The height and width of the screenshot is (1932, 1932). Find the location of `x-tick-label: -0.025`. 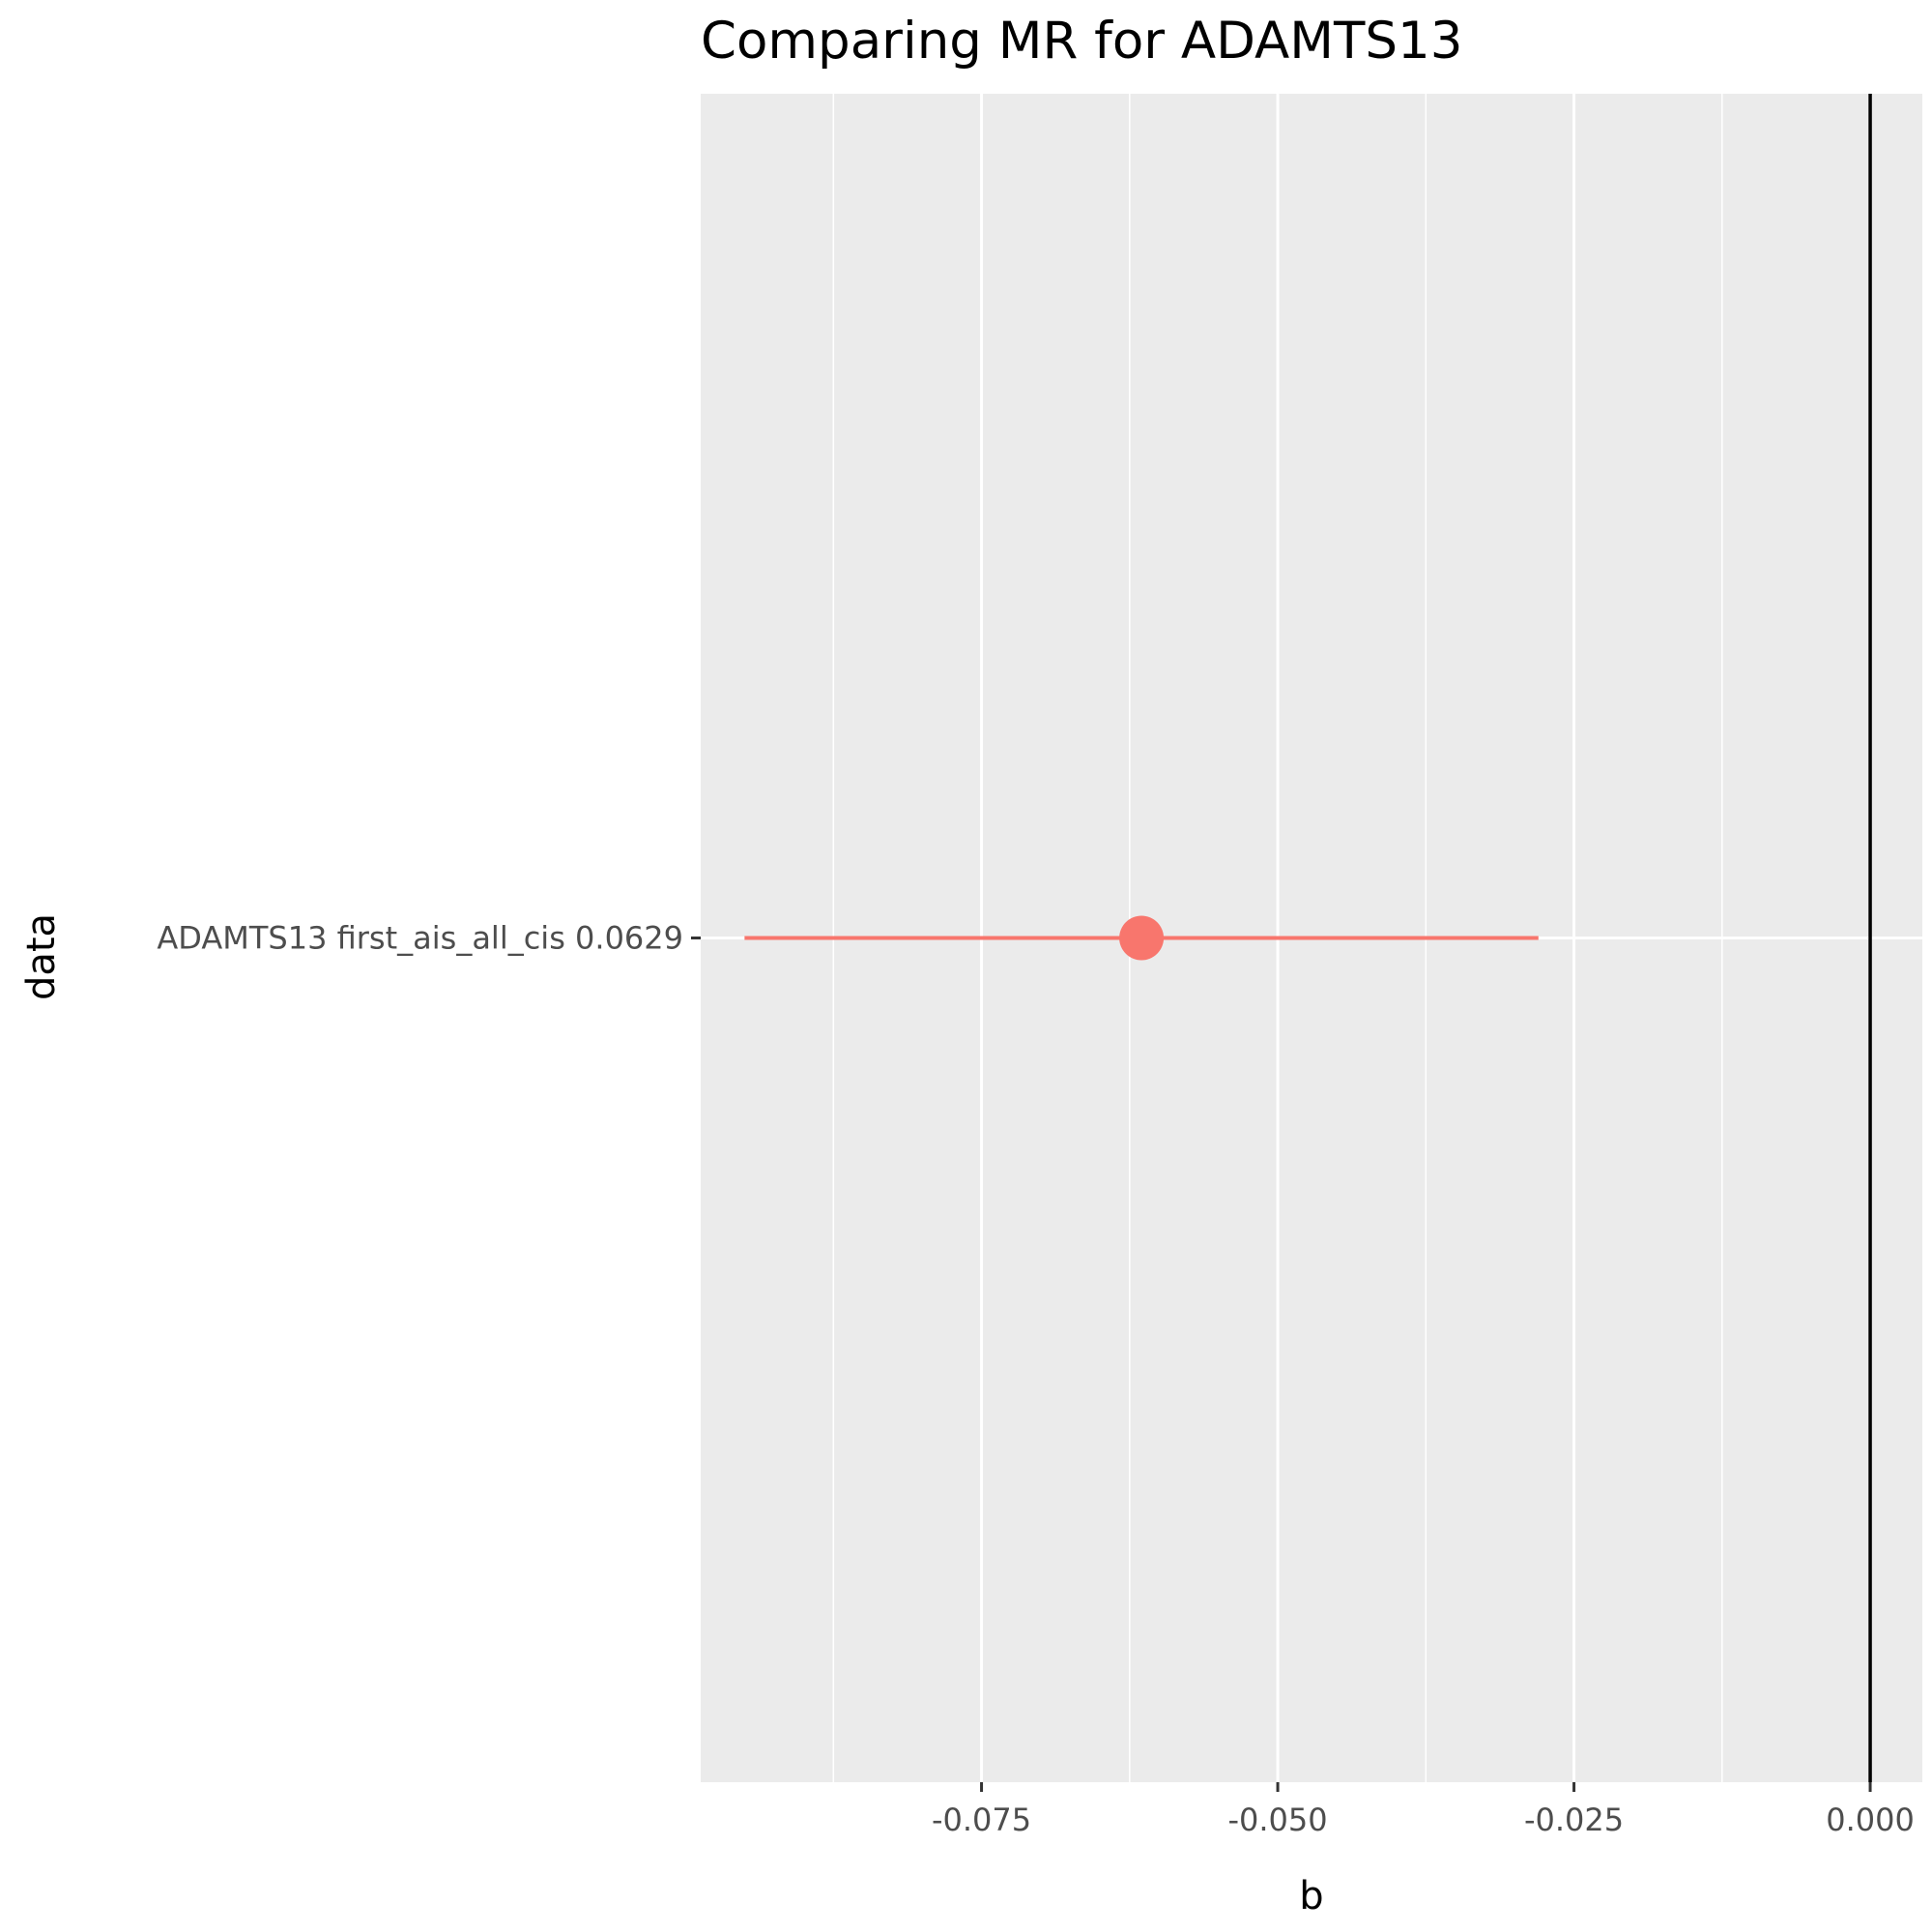

x-tick-label: -0.025 is located at coordinates (1574, 1820).